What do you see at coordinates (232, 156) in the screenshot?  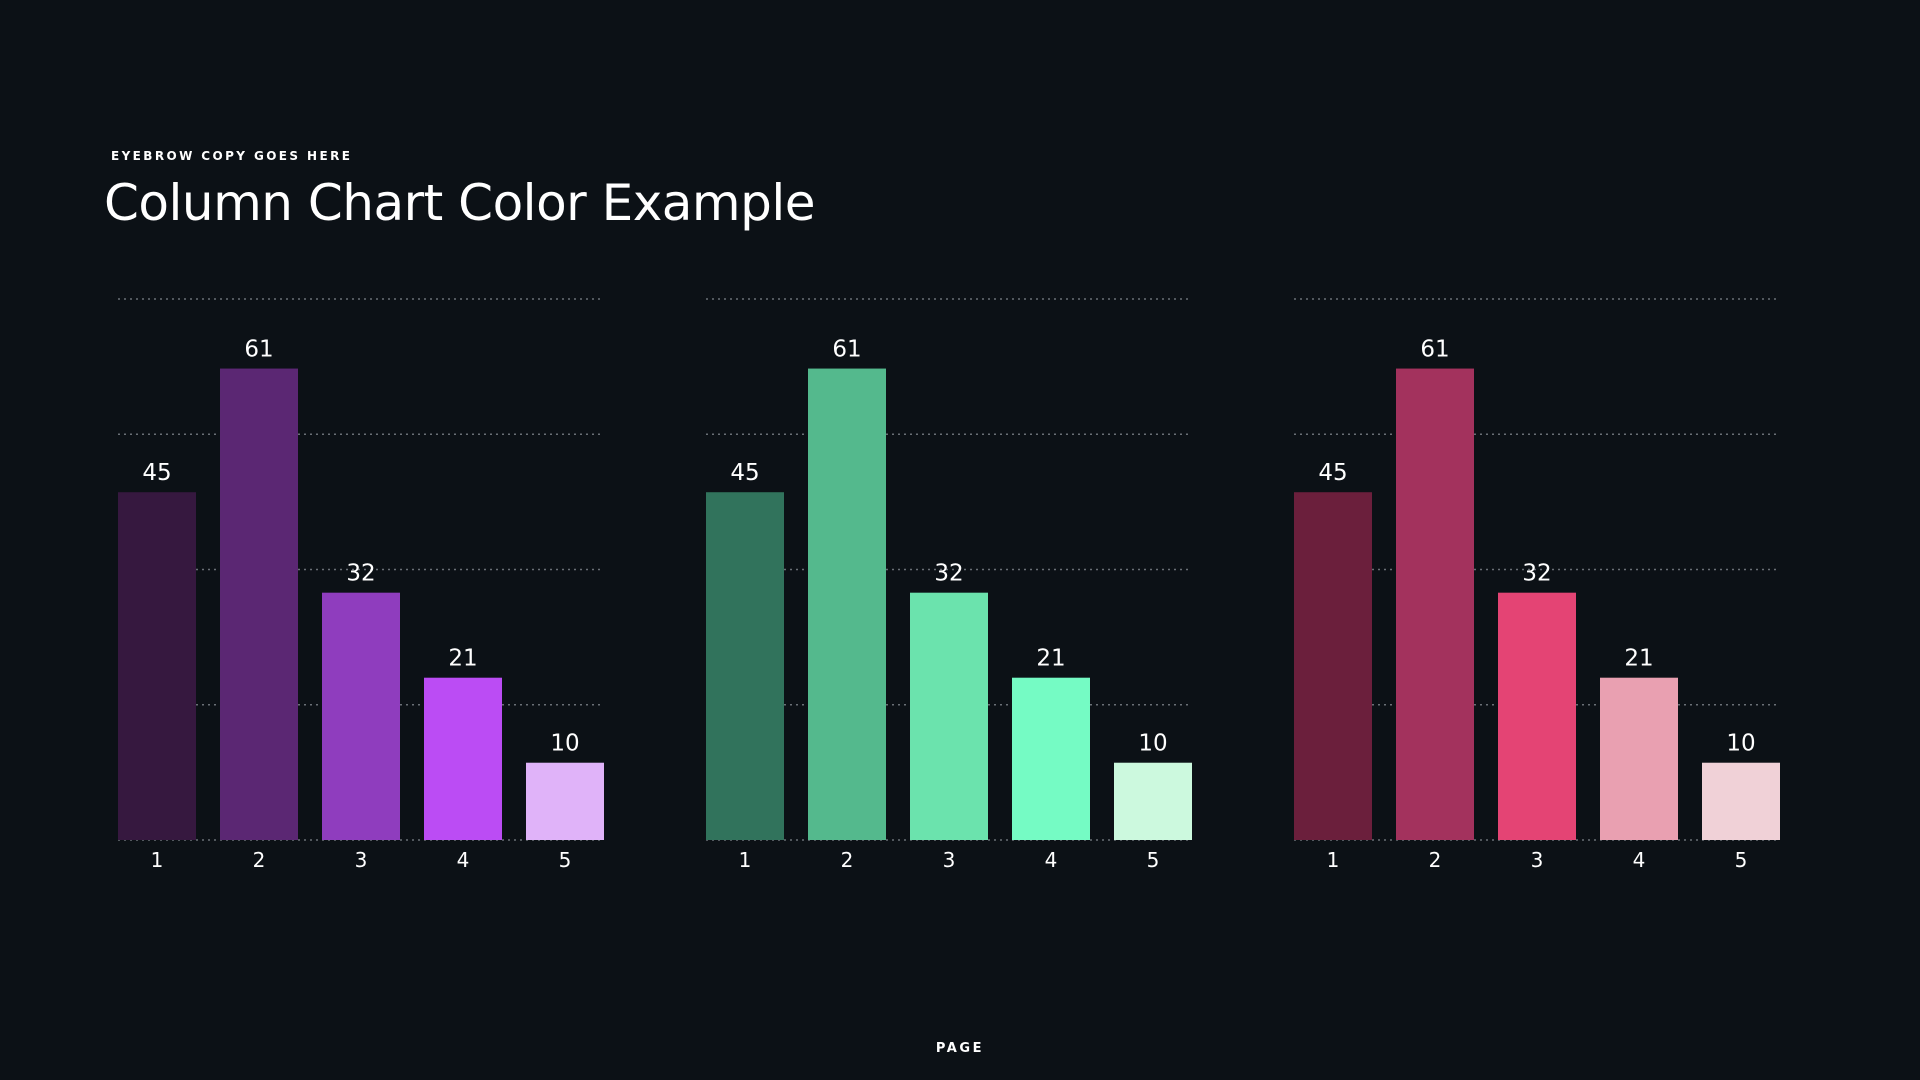 I see `eyebrow-text: EYEBROW COPY GOES HERE` at bounding box center [232, 156].